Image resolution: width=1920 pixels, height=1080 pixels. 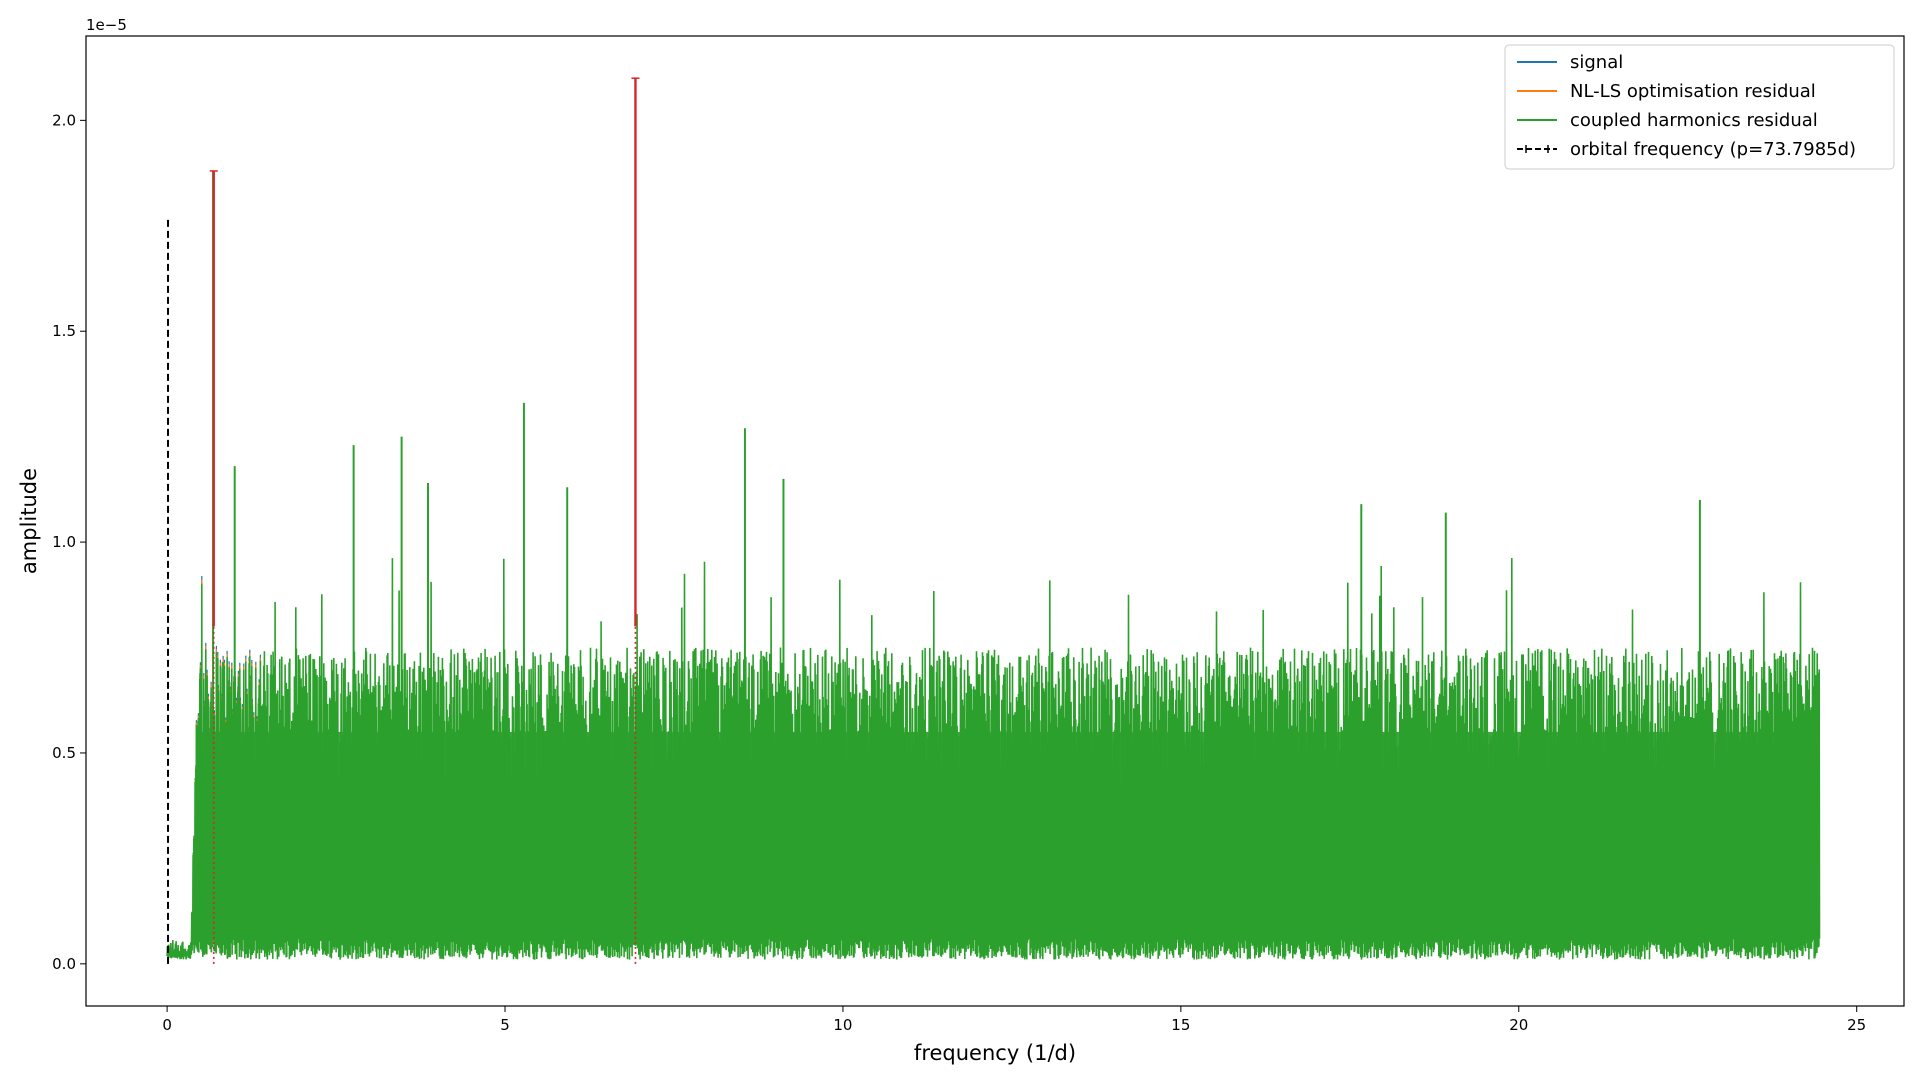 I want to click on y-tick-label: 0.0, so click(x=64, y=964).